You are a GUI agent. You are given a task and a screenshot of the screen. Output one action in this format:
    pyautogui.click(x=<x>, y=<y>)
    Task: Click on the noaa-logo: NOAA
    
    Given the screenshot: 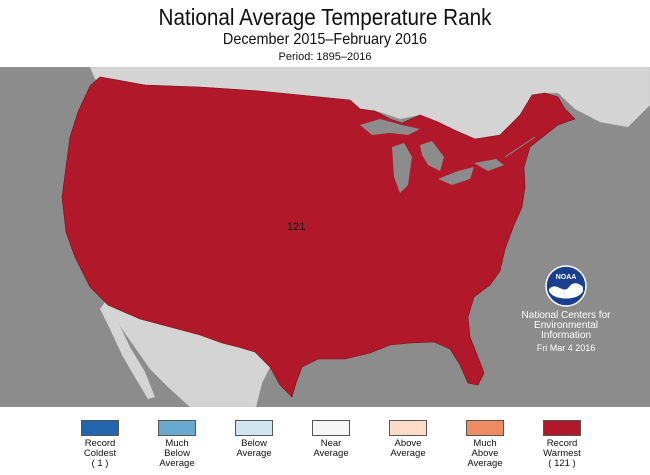 What is the action you would take?
    pyautogui.click(x=566, y=286)
    